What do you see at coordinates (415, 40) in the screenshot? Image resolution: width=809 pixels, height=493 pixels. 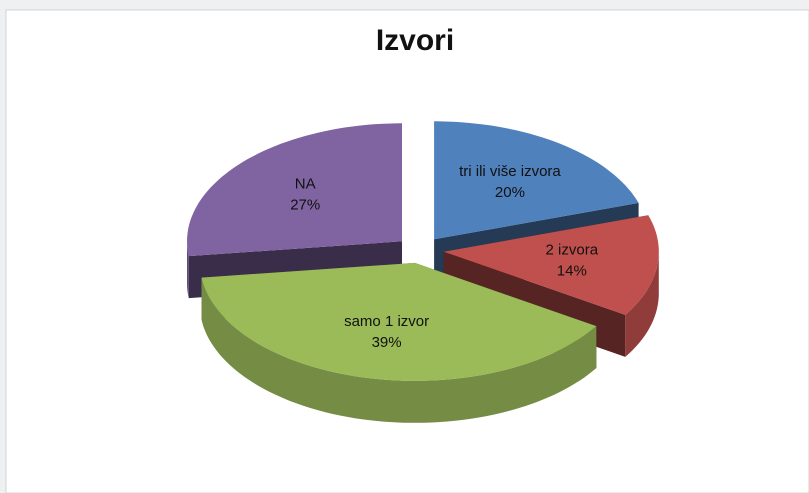 I see `chart-title: Izvori` at bounding box center [415, 40].